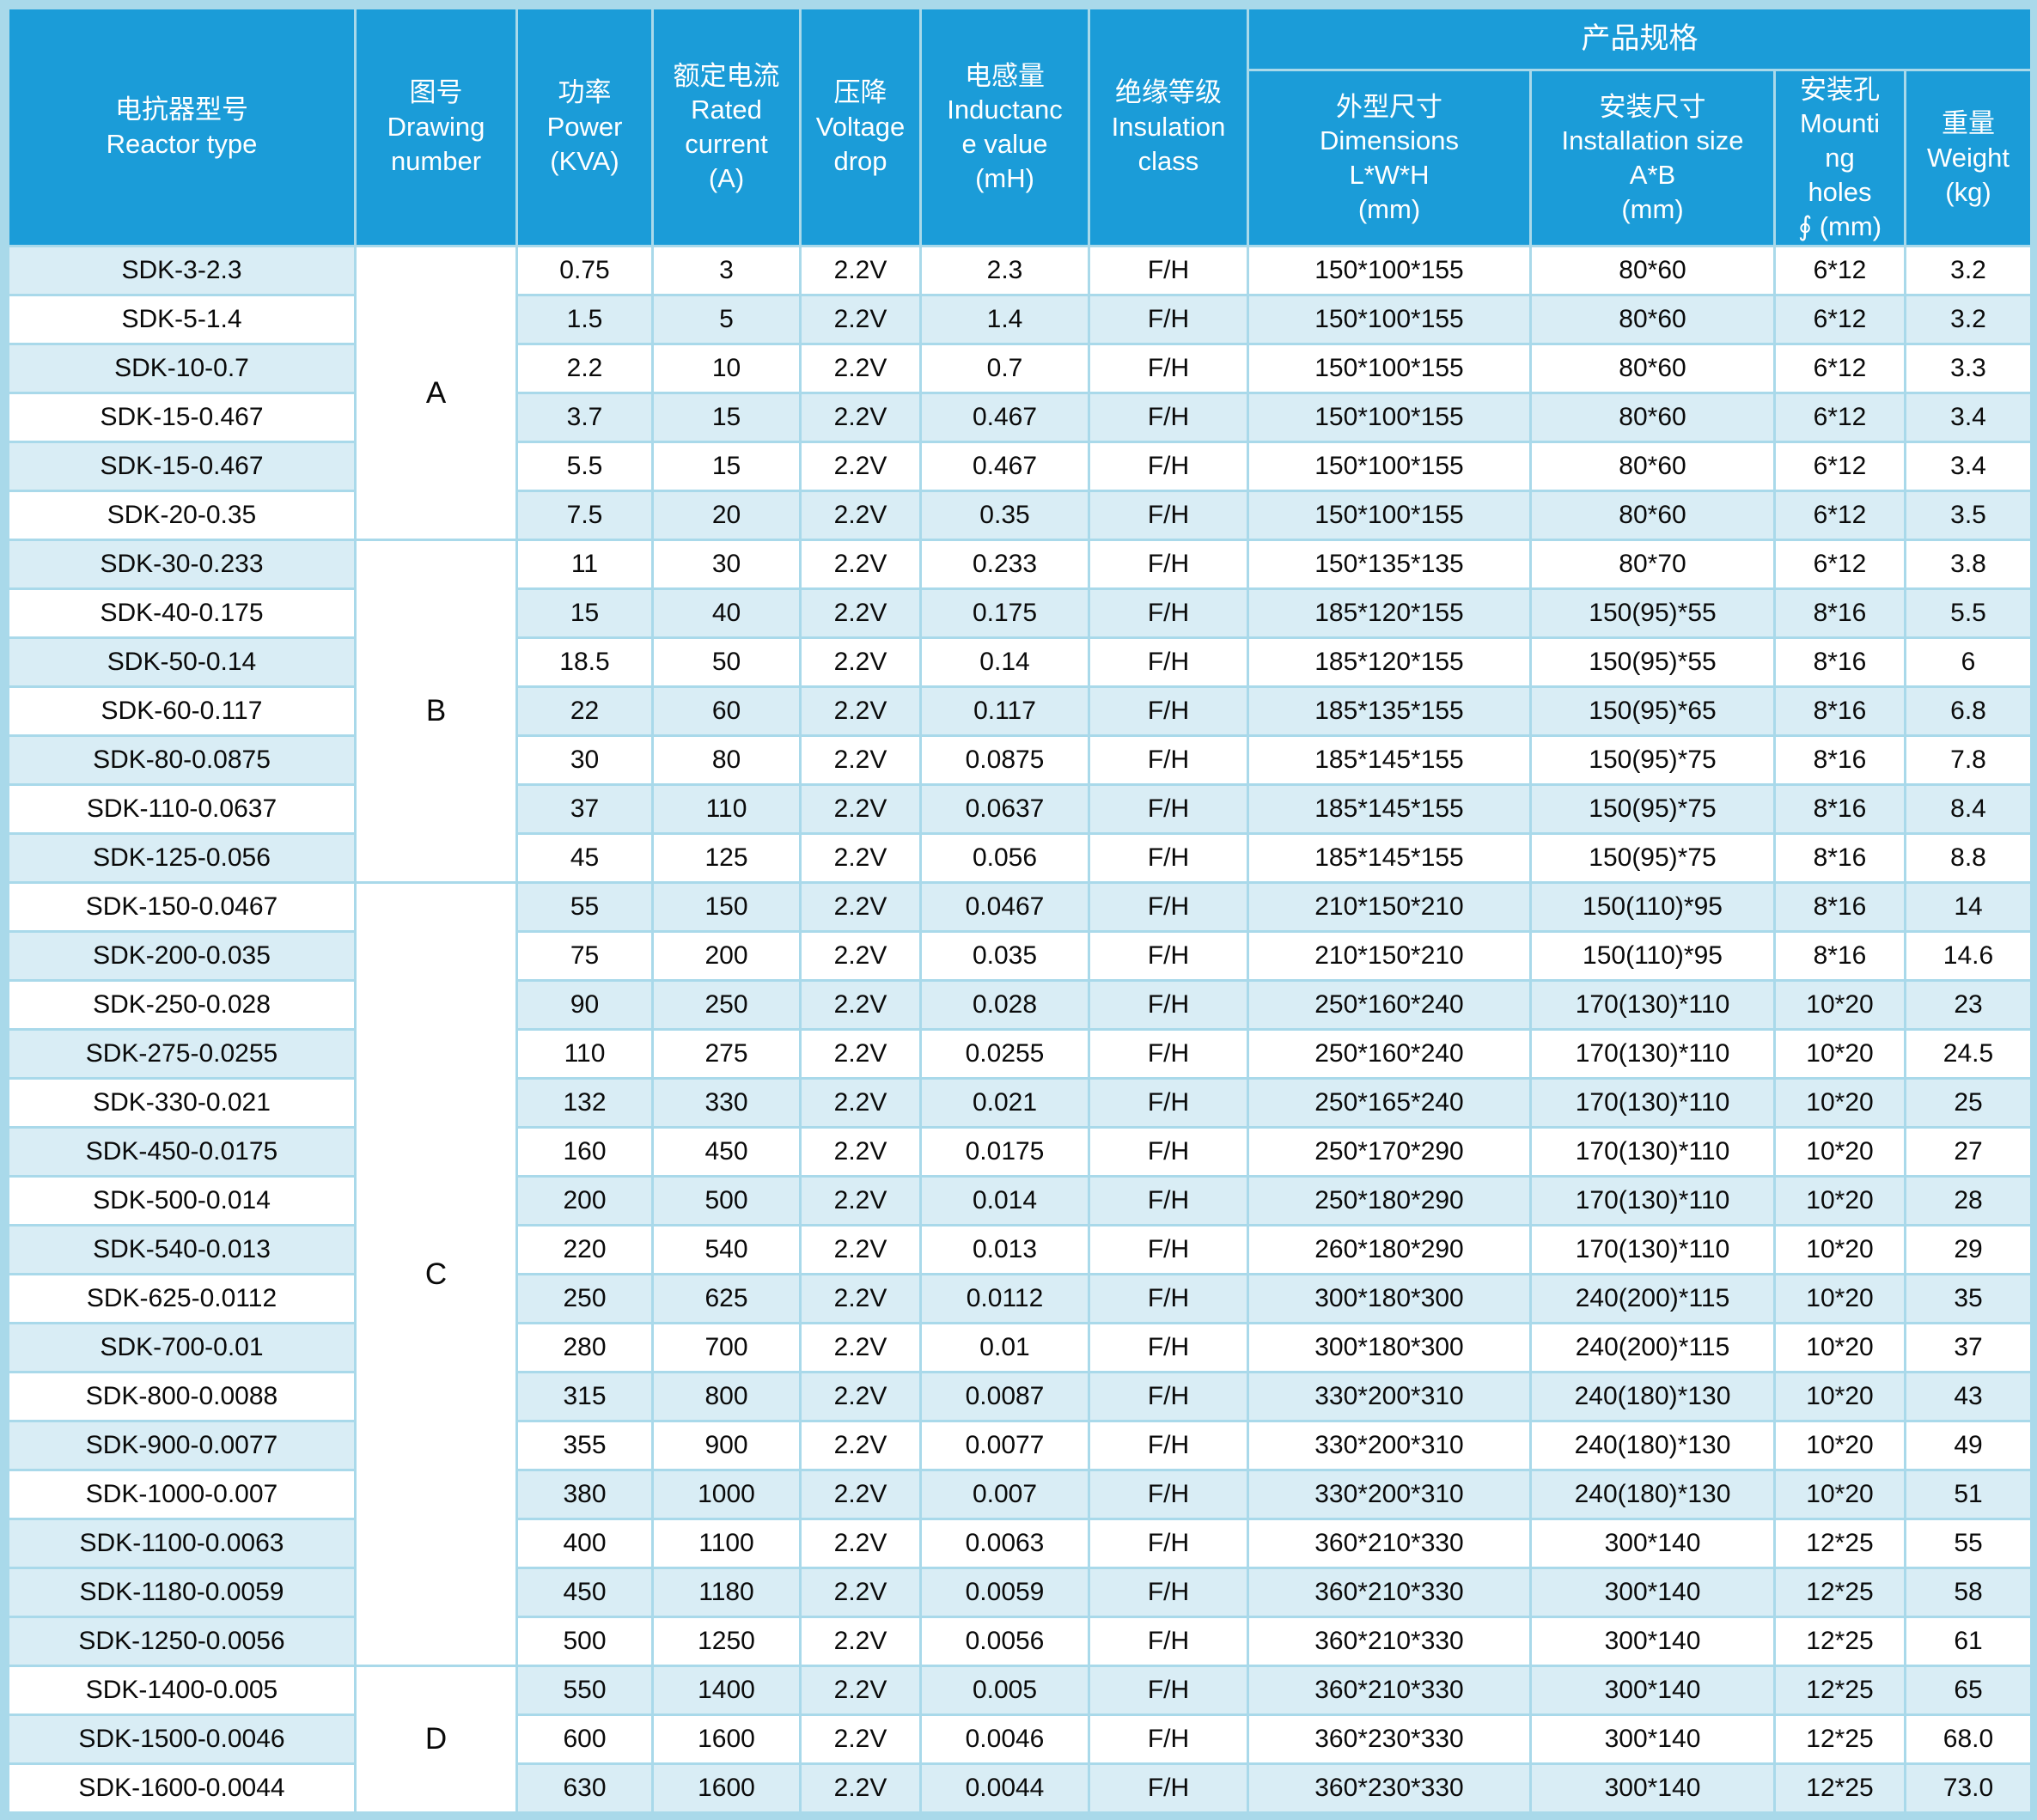 This screenshot has width=2037, height=1820. Describe the element at coordinates (727, 1691) in the screenshot. I see `cell-rated-current: 1400` at that location.